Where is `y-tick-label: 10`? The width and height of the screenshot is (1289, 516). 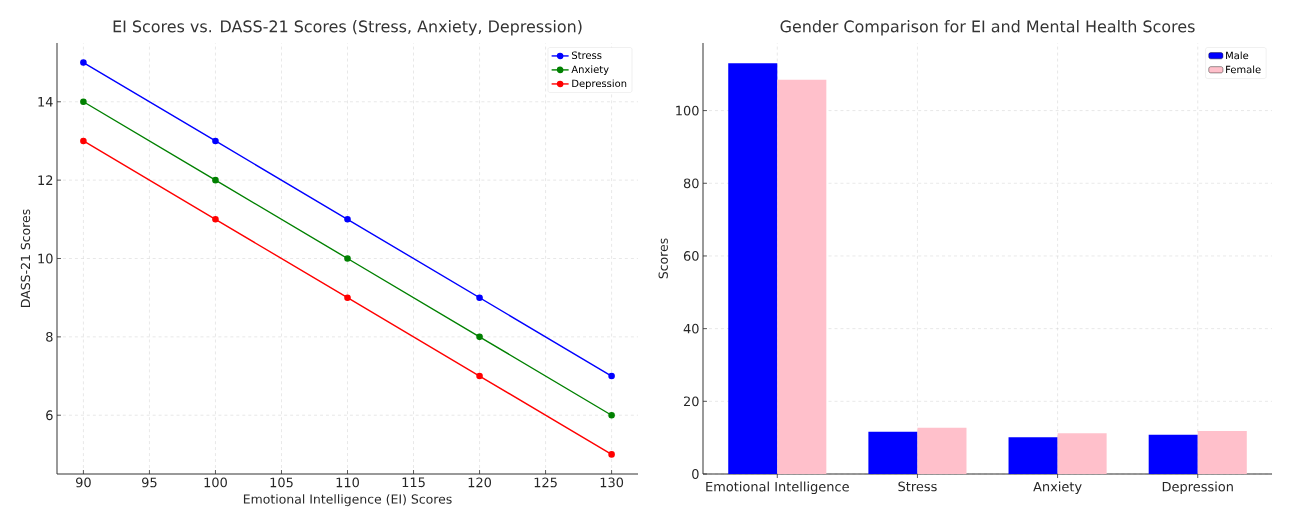 y-tick-label: 10 is located at coordinates (45, 258).